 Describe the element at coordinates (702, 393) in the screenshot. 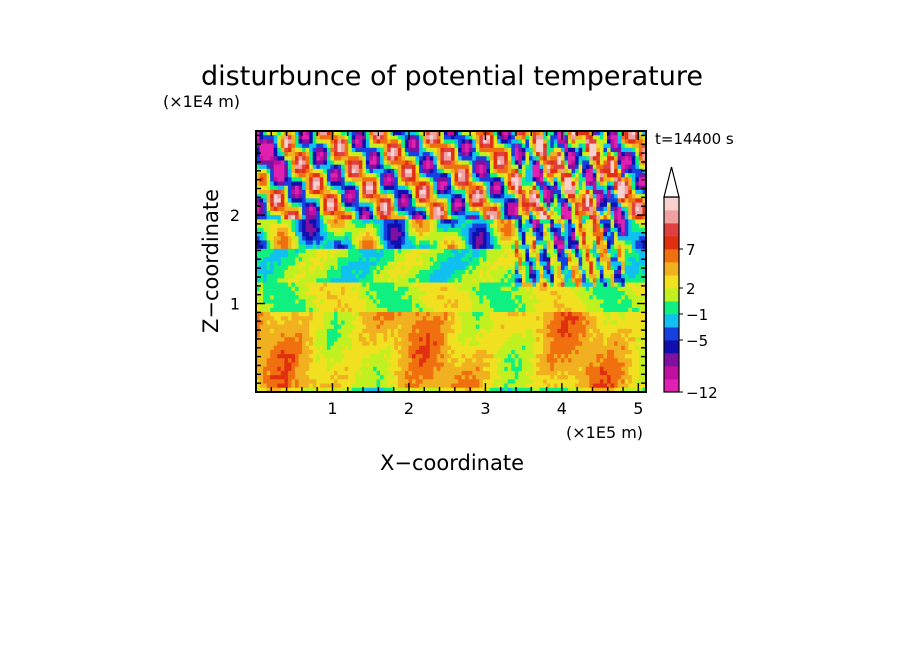

I see `colorbar-label: −12` at that location.